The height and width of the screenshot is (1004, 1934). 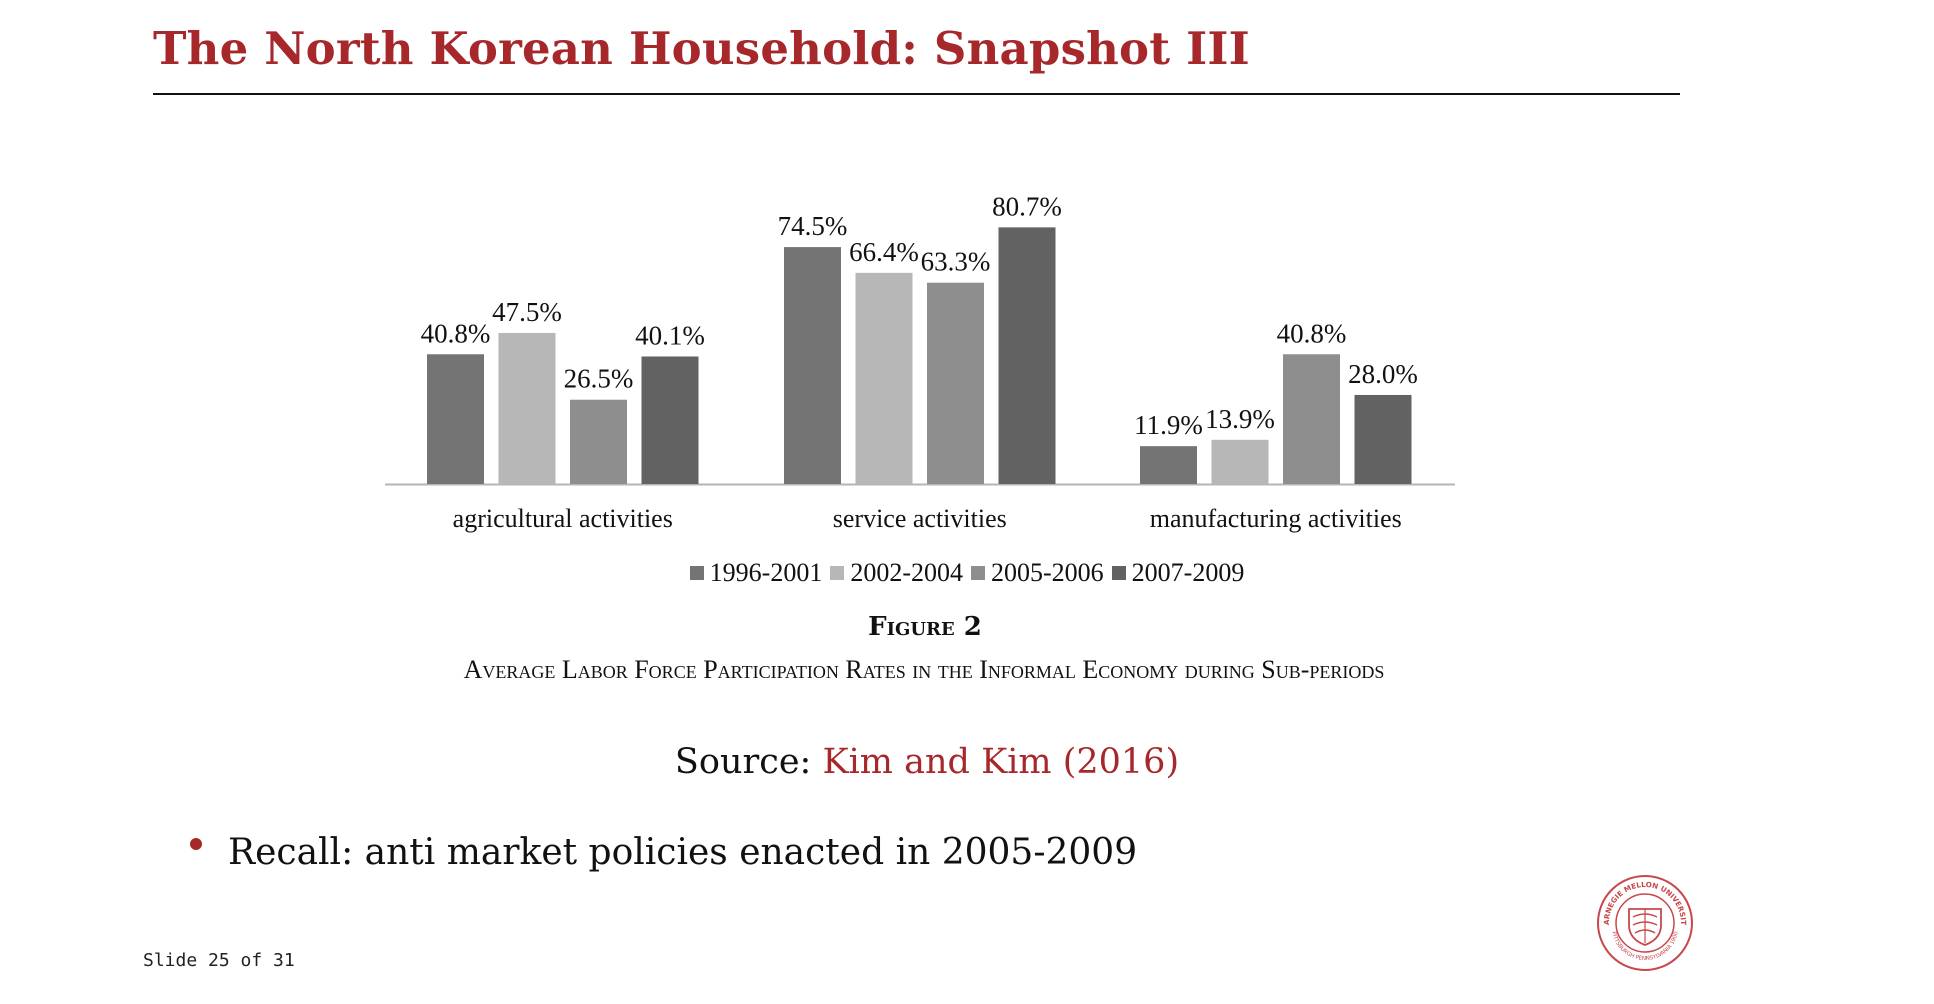 I want to click on slide-number: Slide 25 of 31, so click(x=219, y=960).